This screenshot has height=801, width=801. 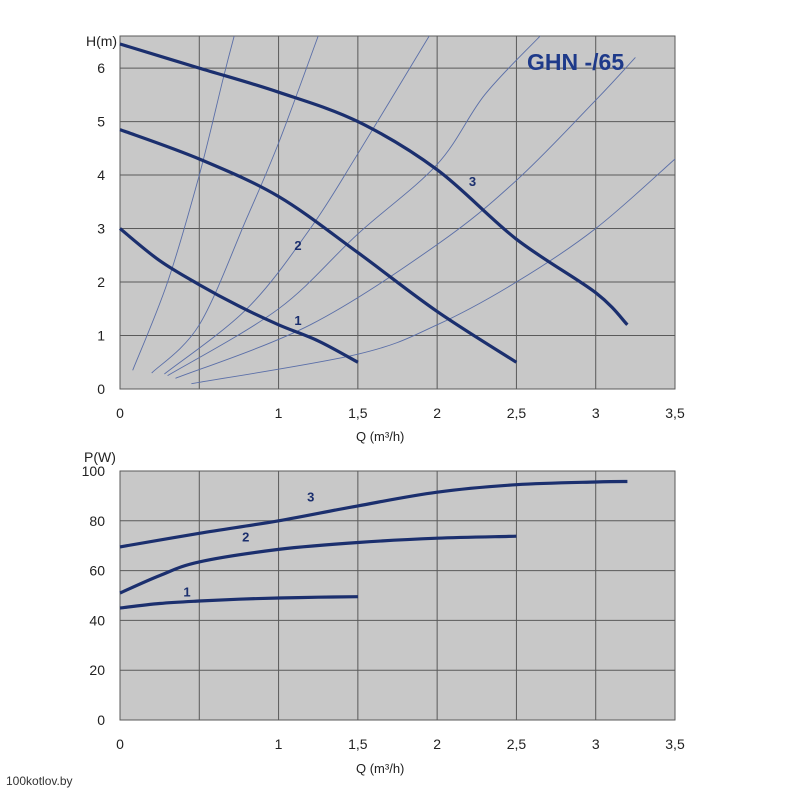 I want to click on head-y-ticks: 0 1 2 3 4 5 6, so click(x=101, y=228).